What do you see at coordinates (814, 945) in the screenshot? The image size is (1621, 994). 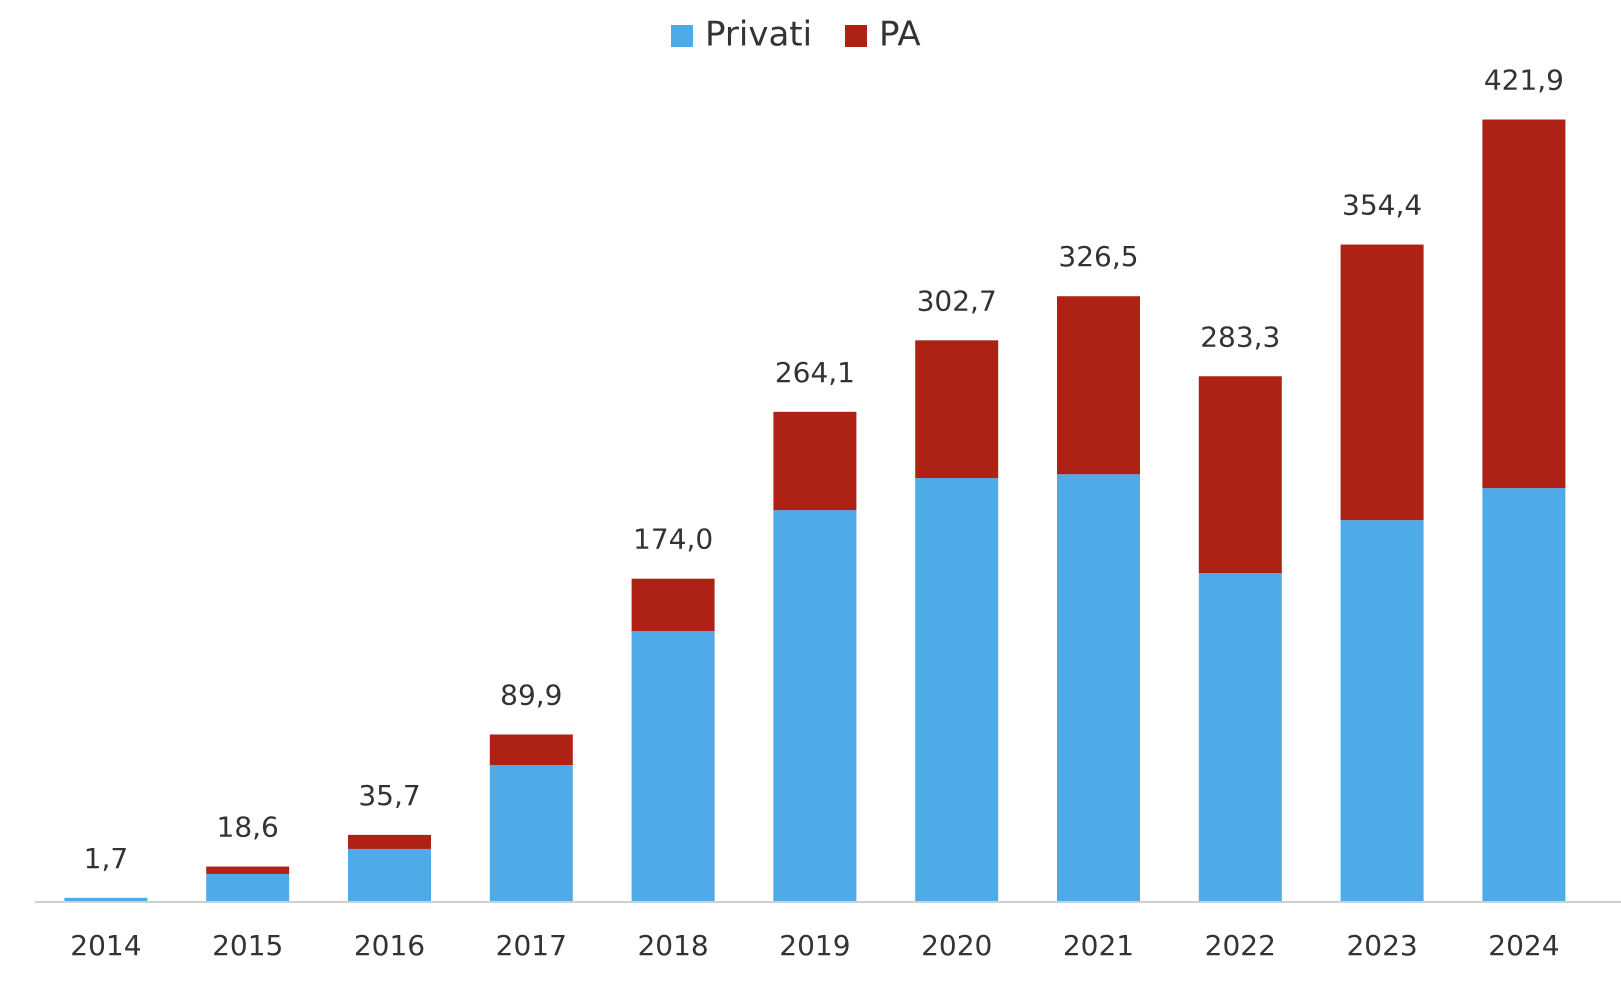 I see `x-tick-label: 2019` at bounding box center [814, 945].